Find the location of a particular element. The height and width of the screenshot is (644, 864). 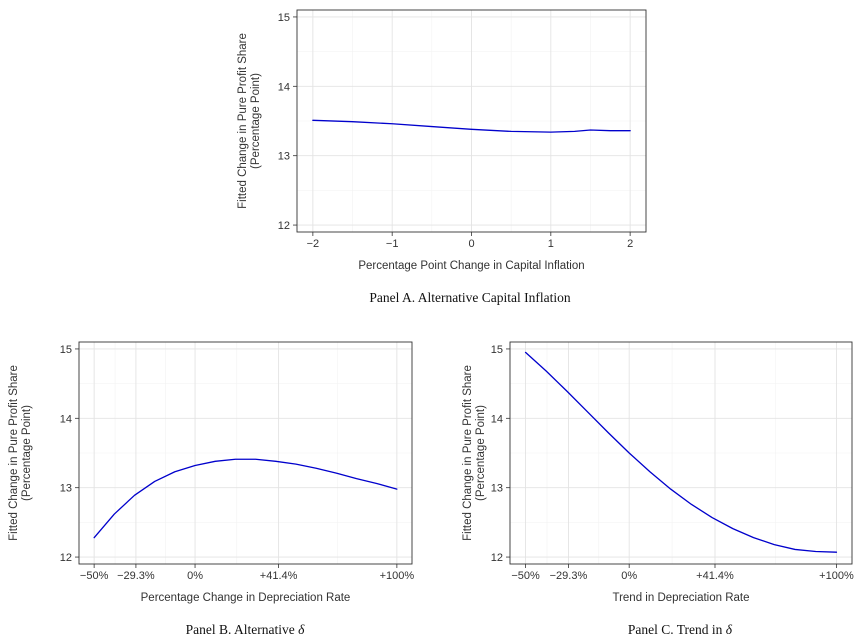

x-tick-label: 0 is located at coordinates (471, 244).